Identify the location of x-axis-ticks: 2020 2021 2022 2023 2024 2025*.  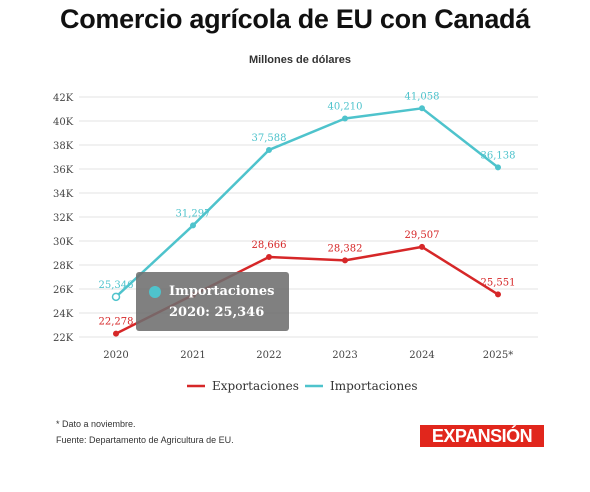
(308, 355).